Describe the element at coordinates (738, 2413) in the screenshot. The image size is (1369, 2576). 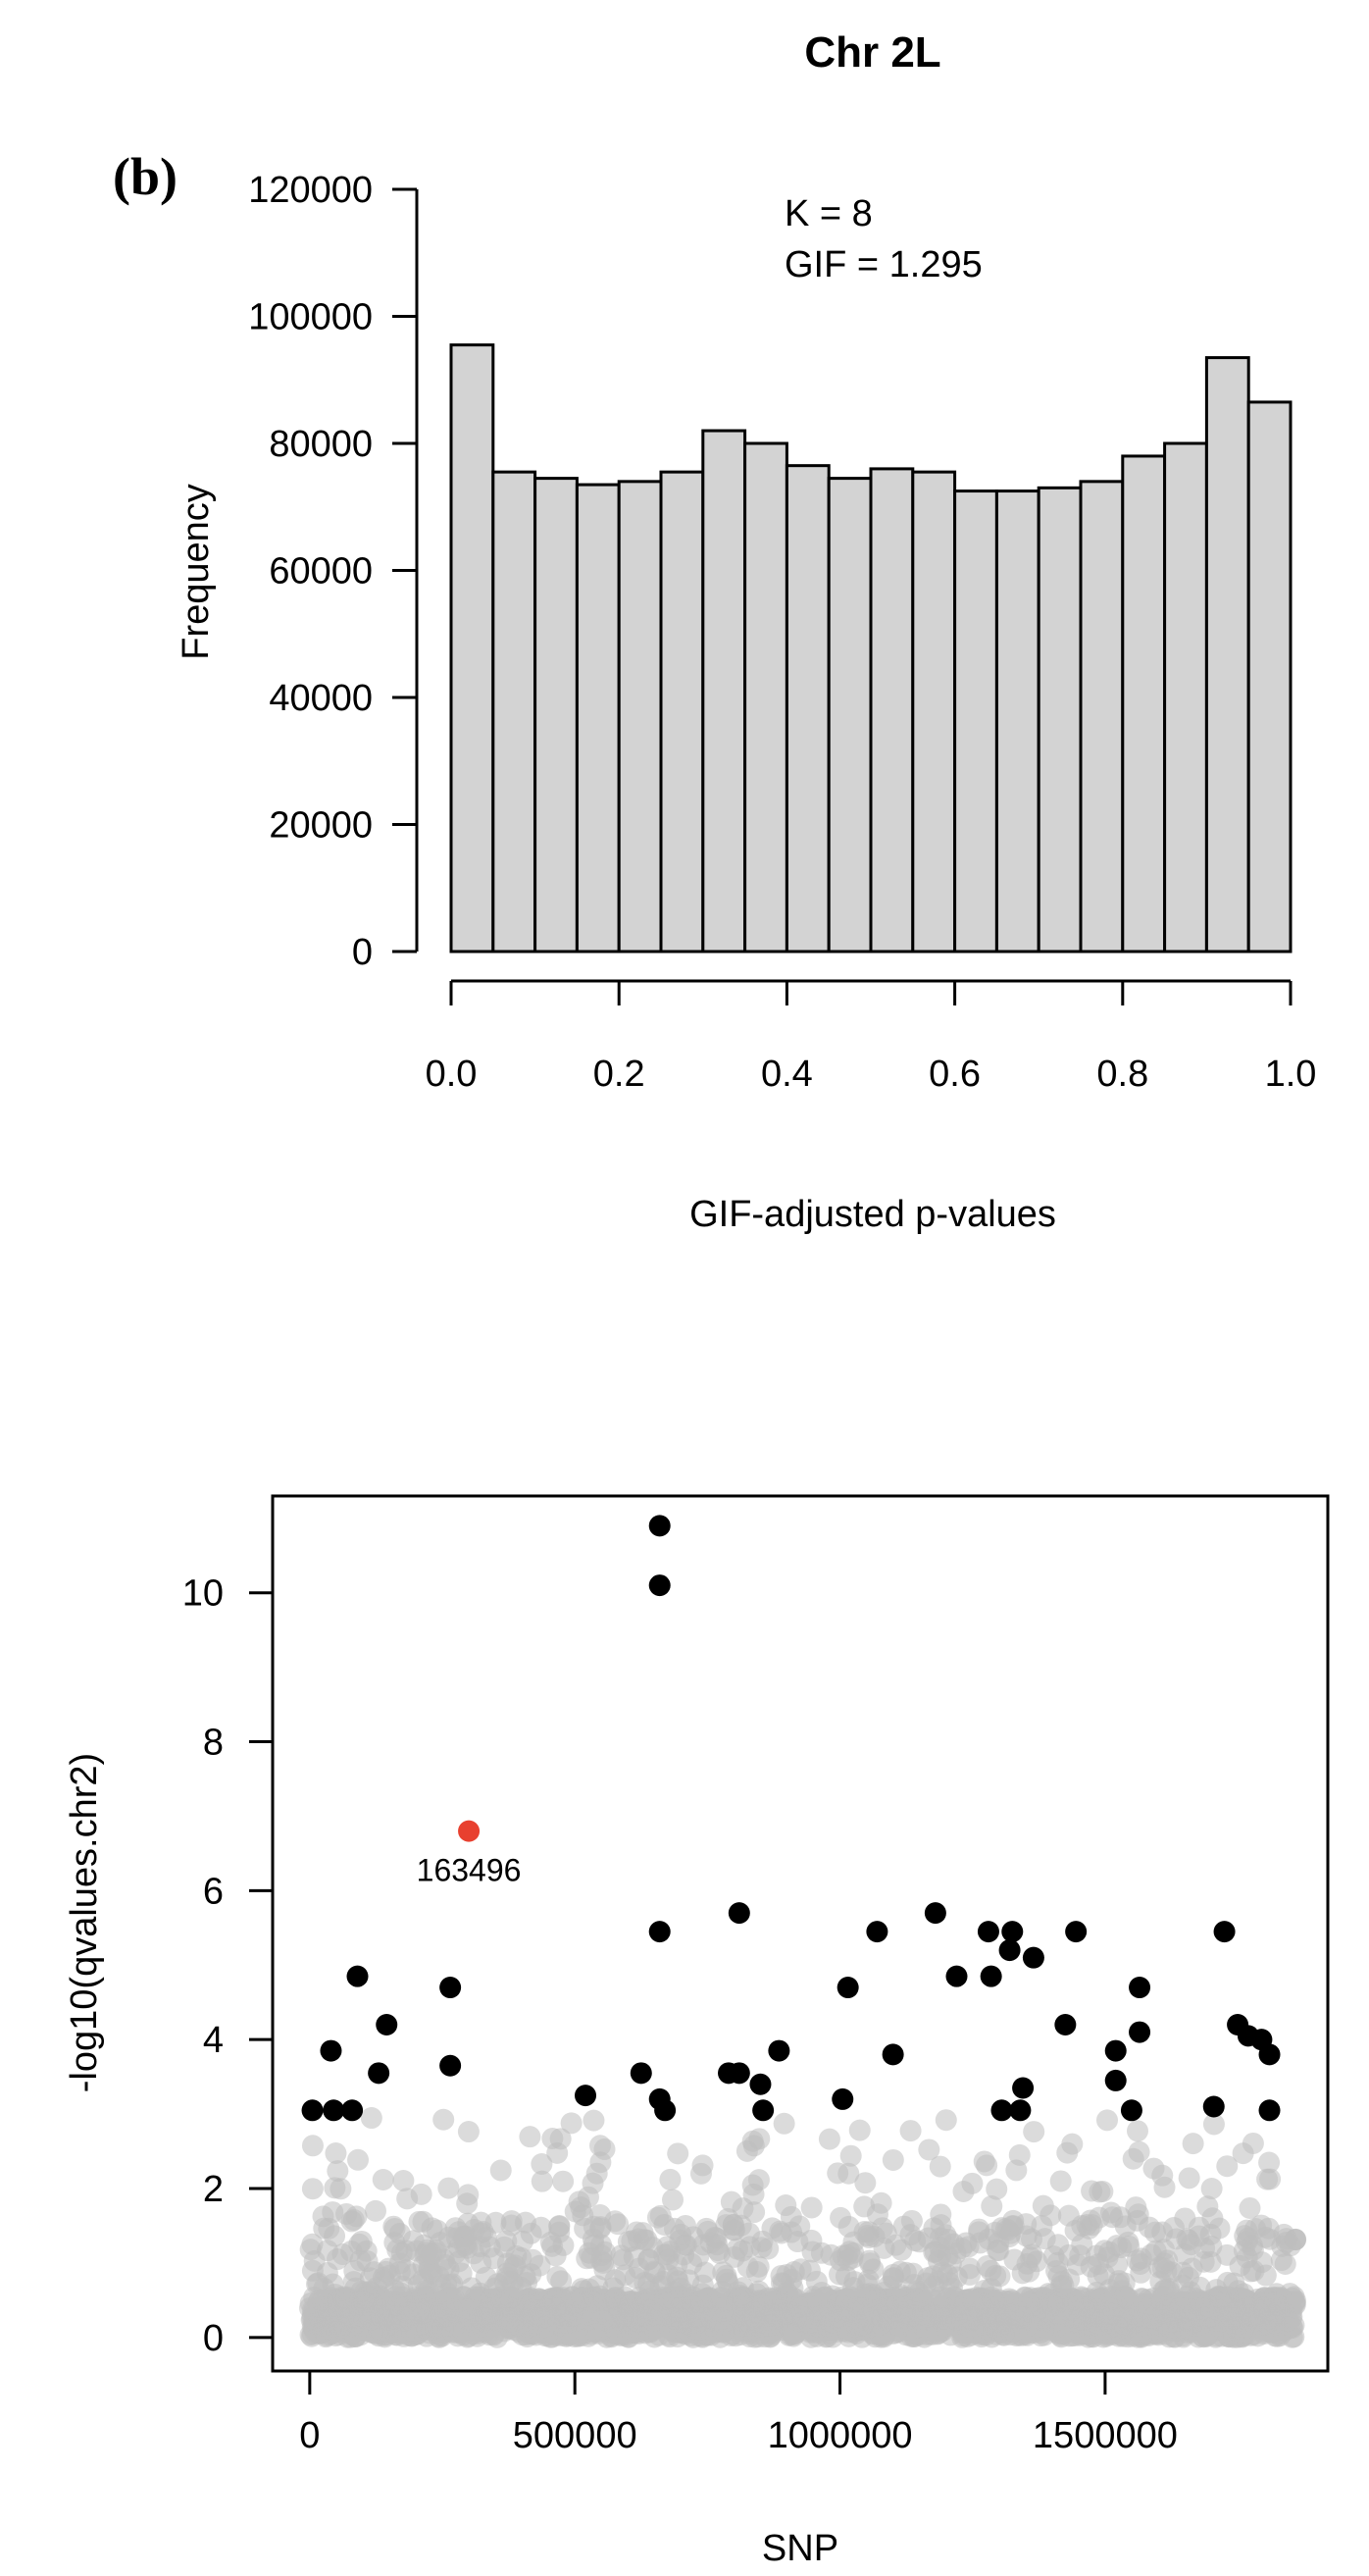
I see `manhattan-x-axis: 0 500000 1000000 1500000` at that location.